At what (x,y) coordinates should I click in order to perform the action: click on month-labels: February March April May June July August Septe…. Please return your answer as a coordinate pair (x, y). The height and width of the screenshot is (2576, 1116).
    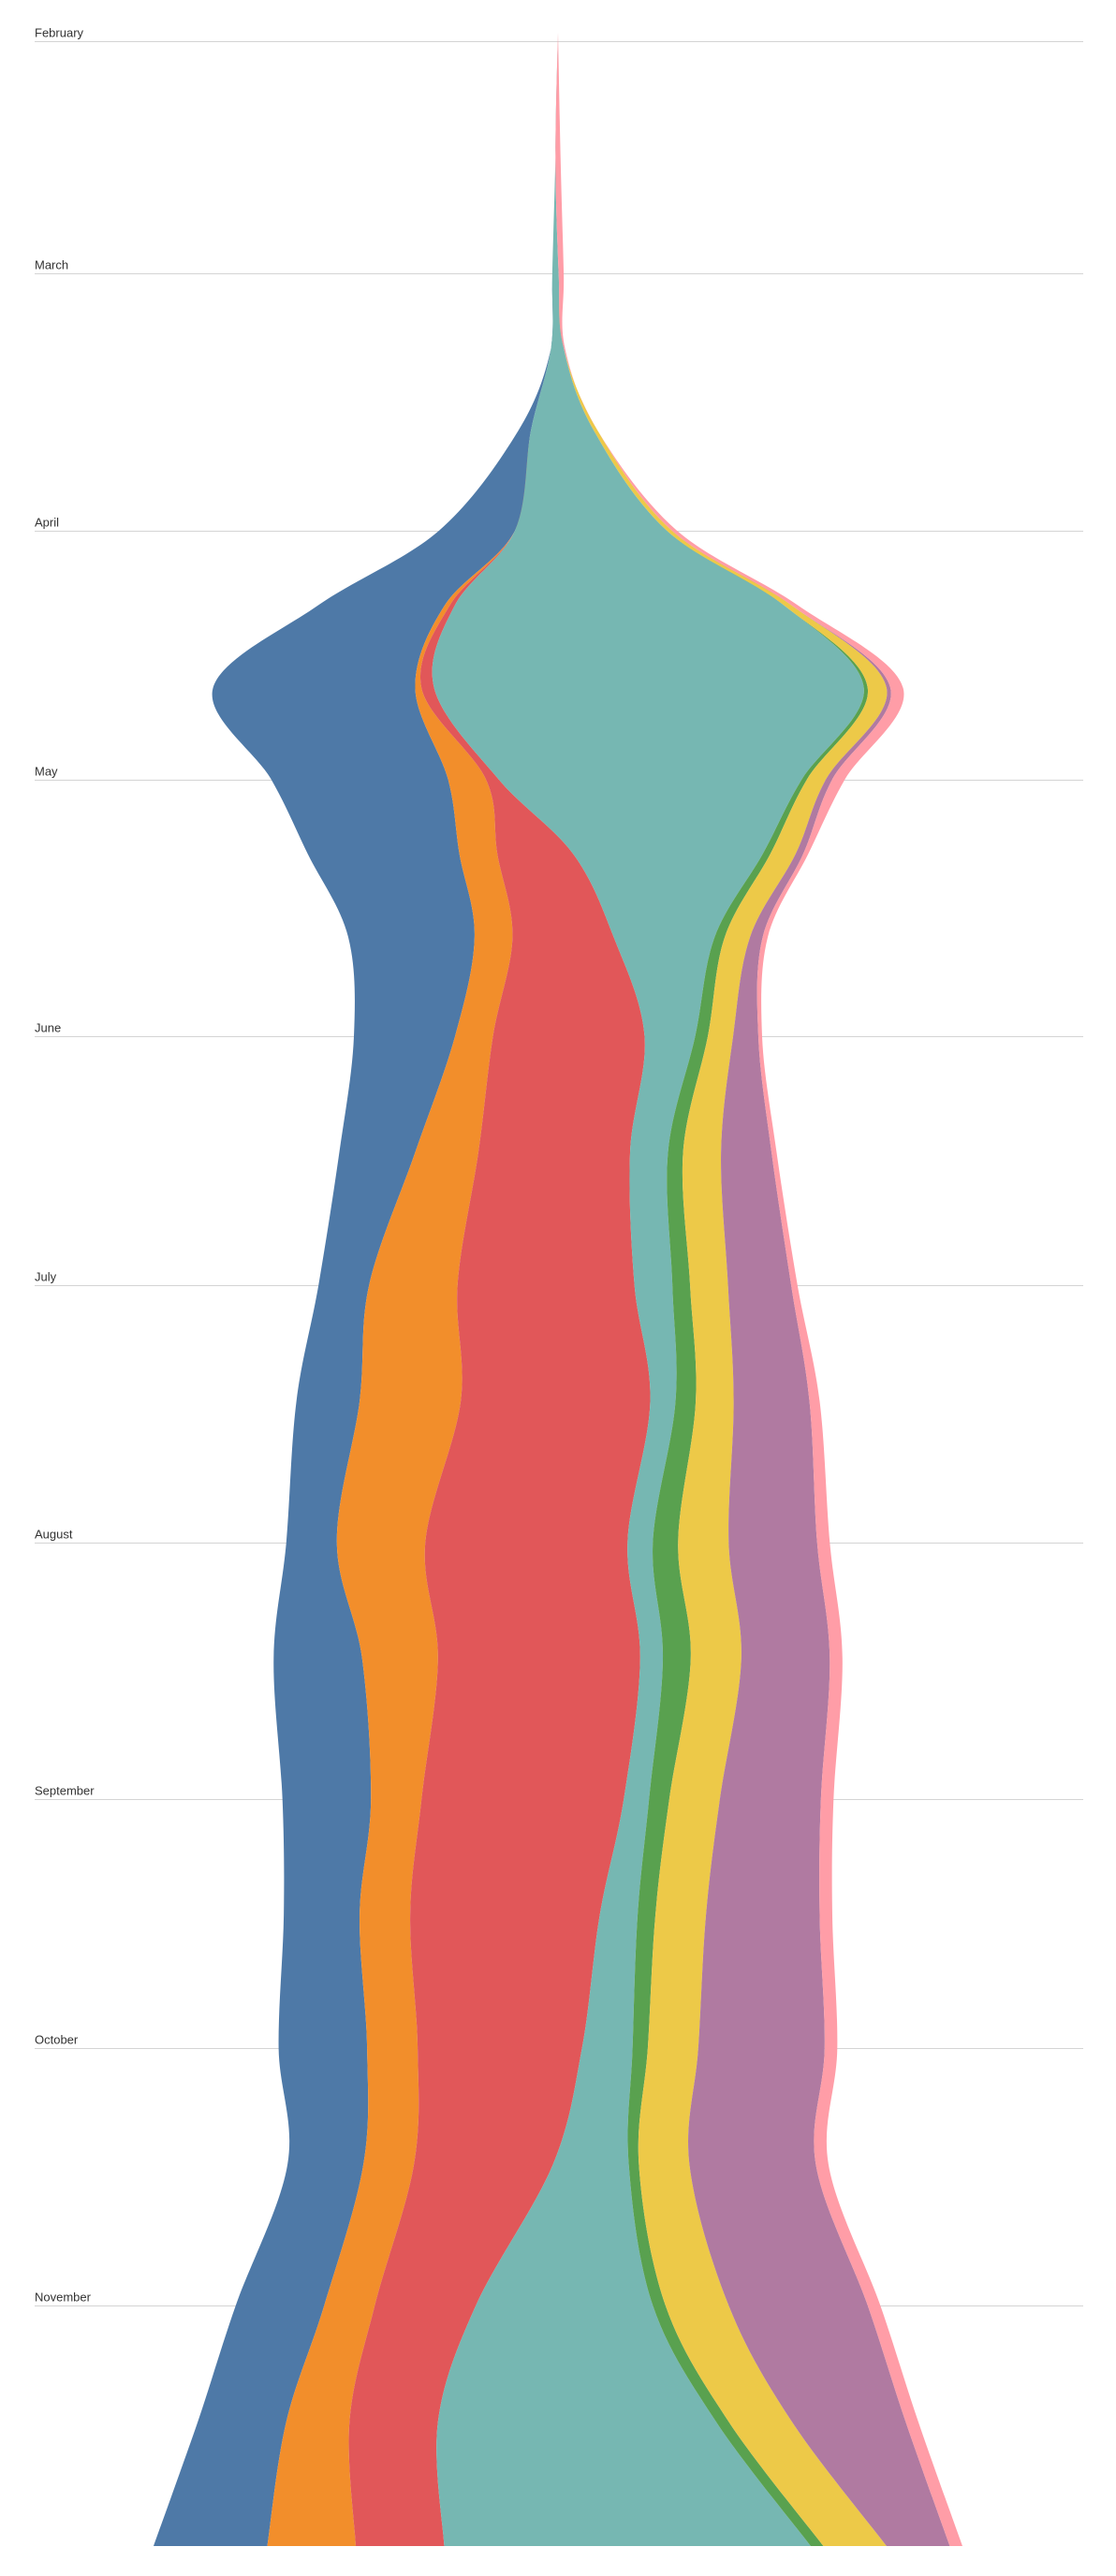
    Looking at the image, I should click on (65, 1165).